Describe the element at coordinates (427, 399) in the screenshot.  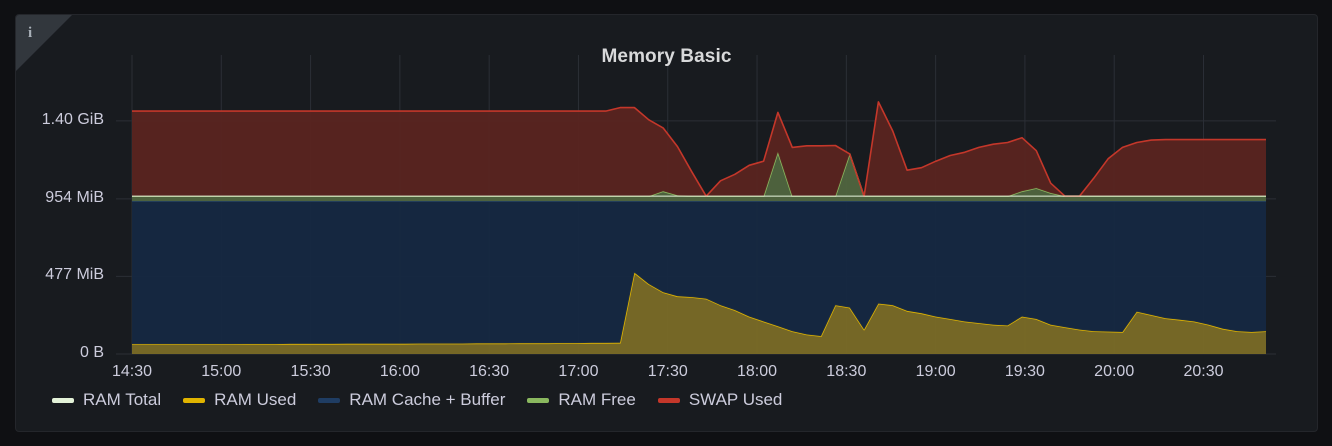
I see `legend-item-label: RAM Cache + Buffer` at that location.